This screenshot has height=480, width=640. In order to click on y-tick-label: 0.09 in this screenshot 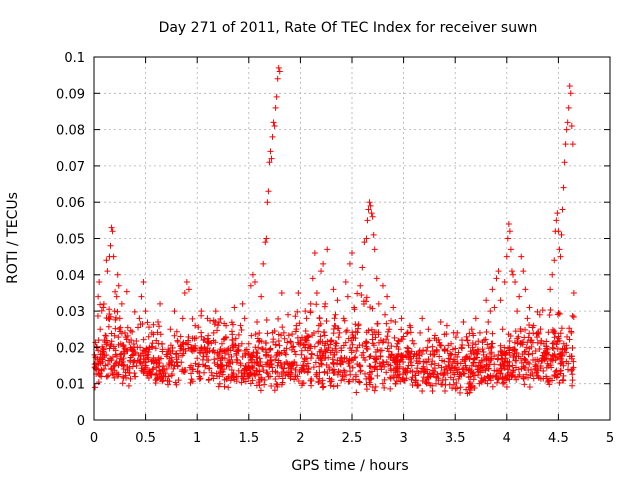, I will do `click(70, 94)`.